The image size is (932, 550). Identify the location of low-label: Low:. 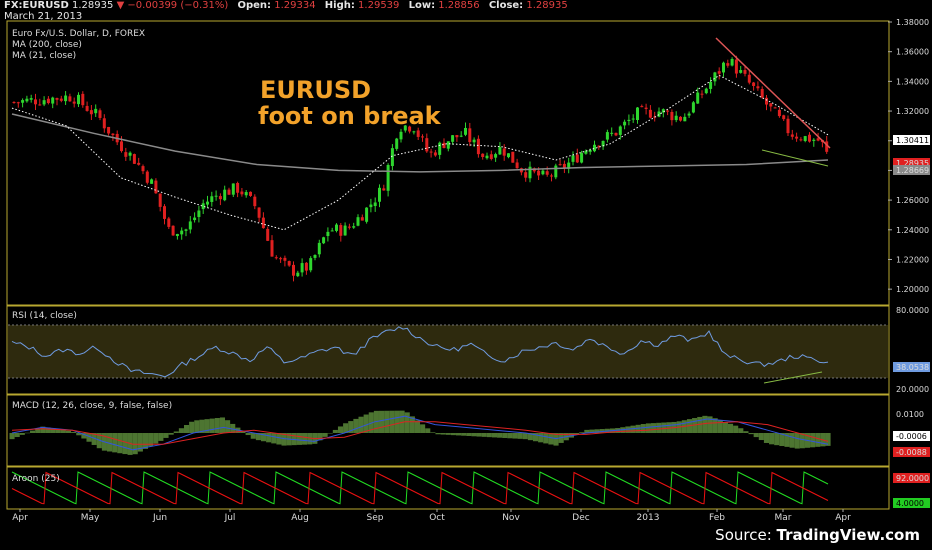
(422, 5).